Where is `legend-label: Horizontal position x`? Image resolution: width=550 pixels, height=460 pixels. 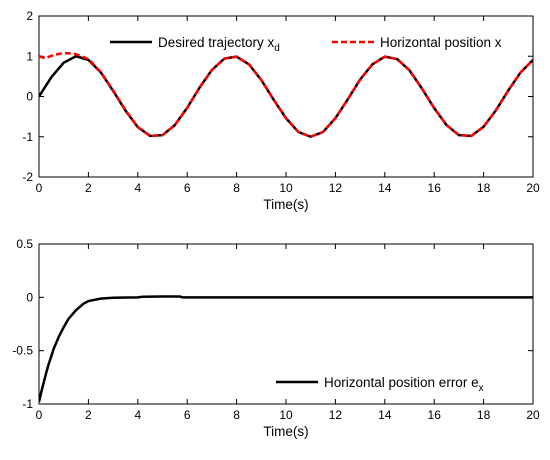 legend-label: Horizontal position x is located at coordinates (441, 42).